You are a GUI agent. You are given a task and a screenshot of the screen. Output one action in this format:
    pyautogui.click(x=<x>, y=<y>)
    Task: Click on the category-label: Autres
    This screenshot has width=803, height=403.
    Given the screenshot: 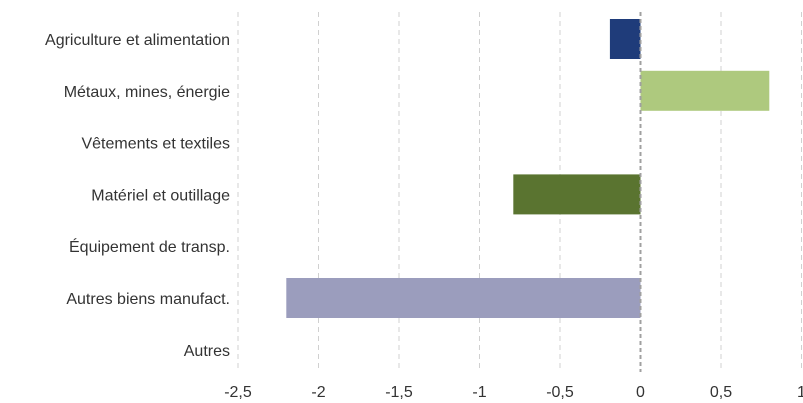 What is the action you would take?
    pyautogui.click(x=207, y=351)
    